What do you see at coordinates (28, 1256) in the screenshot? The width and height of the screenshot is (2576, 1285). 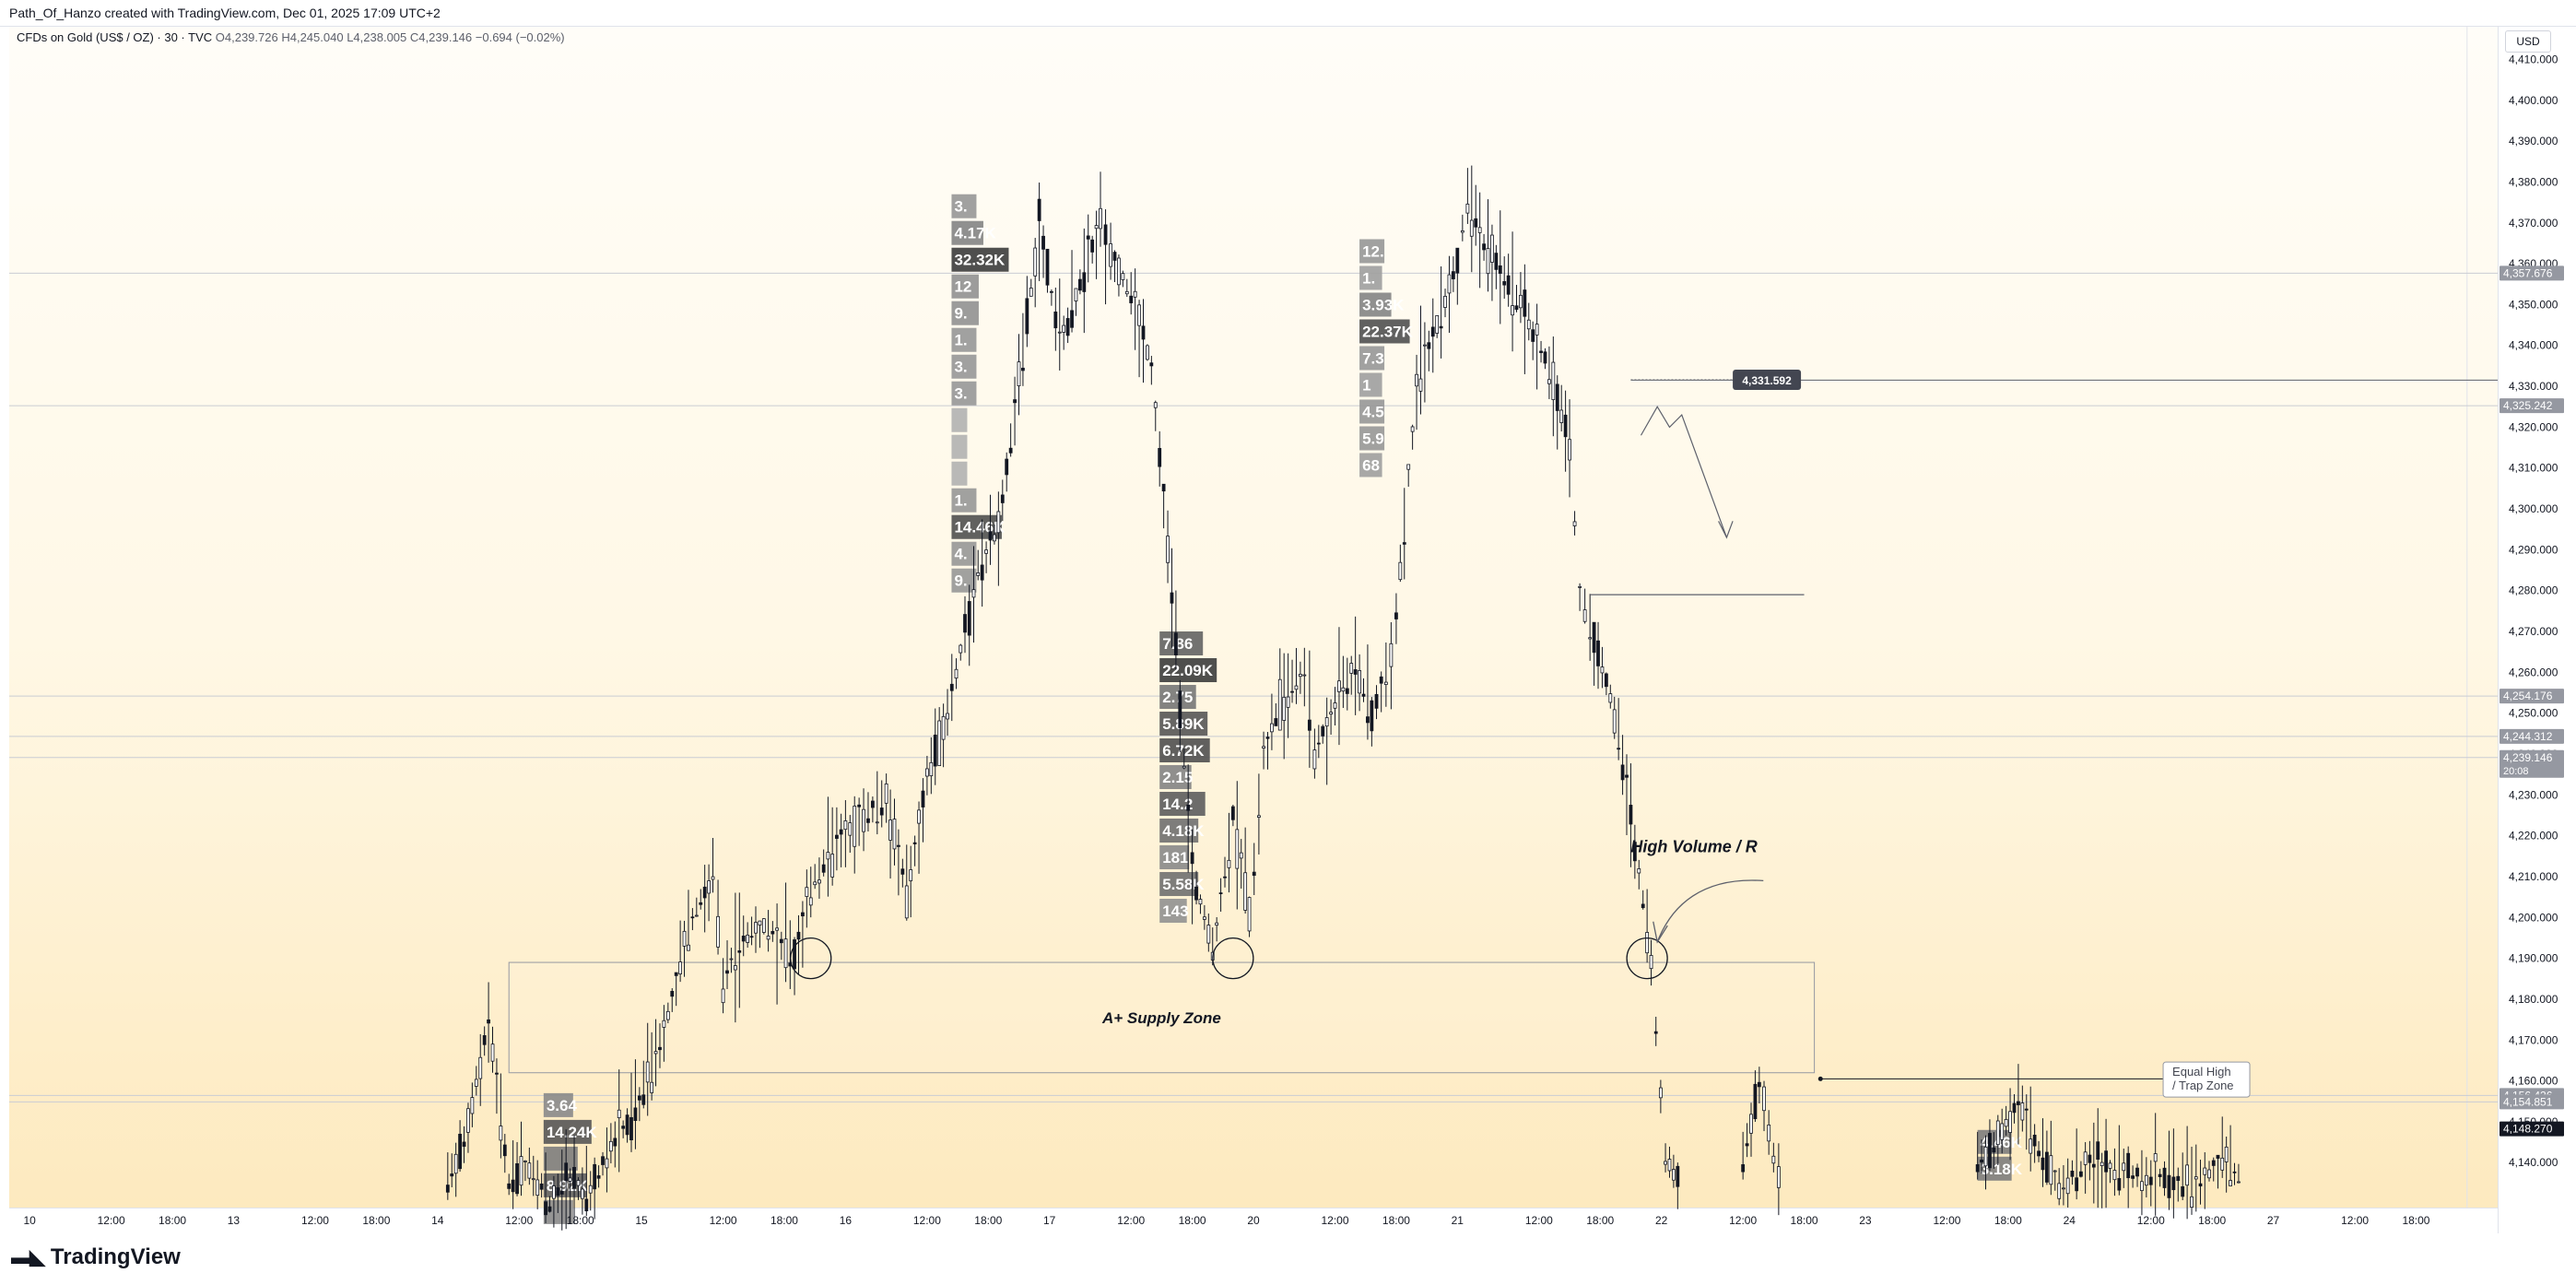 I see `tradingview-logo-icon: ▬◣` at bounding box center [28, 1256].